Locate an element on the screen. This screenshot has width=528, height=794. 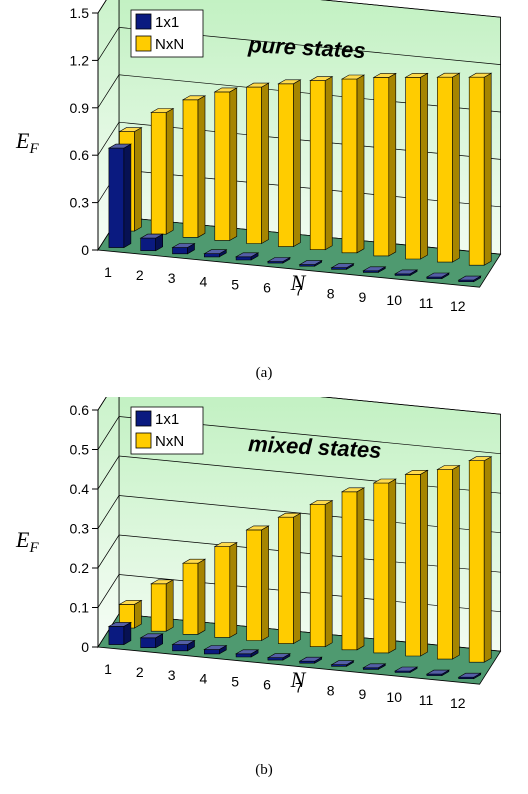
side-wall is located at coordinates (108, 523).